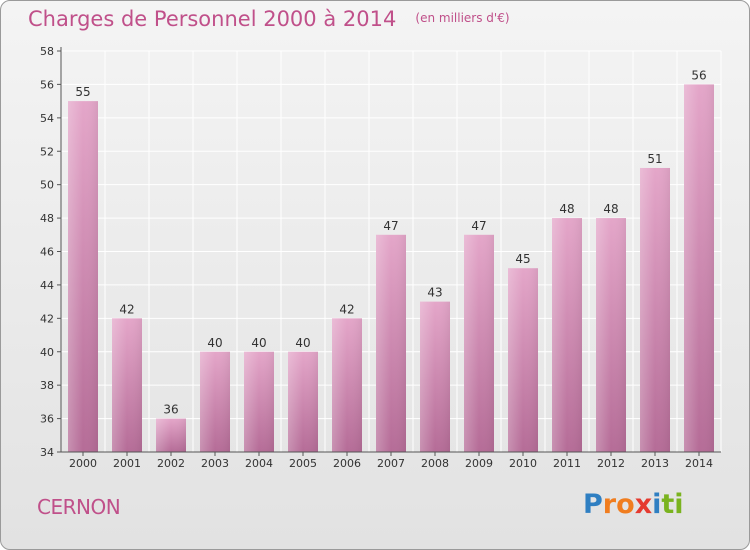 The image size is (750, 550). I want to click on x-tick-label: 2014, so click(699, 463).